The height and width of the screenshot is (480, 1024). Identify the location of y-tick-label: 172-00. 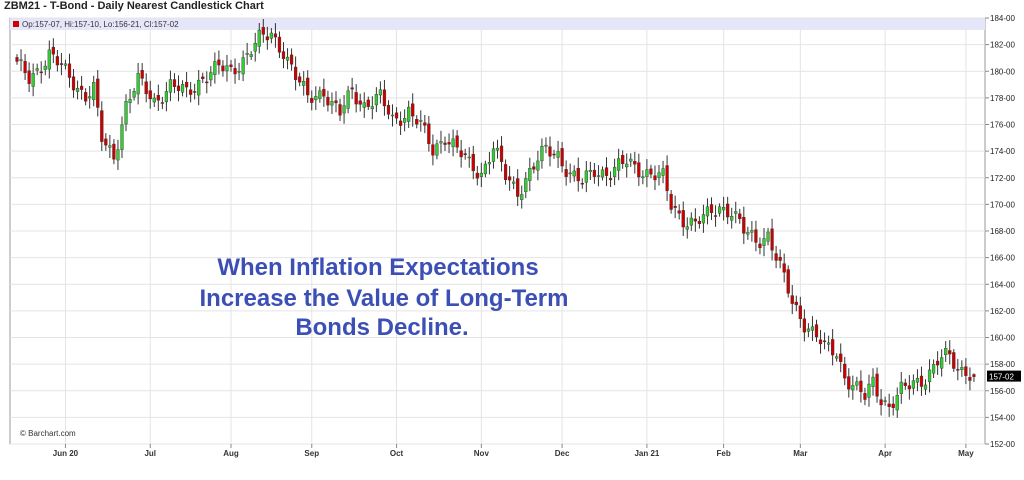
(1002, 178).